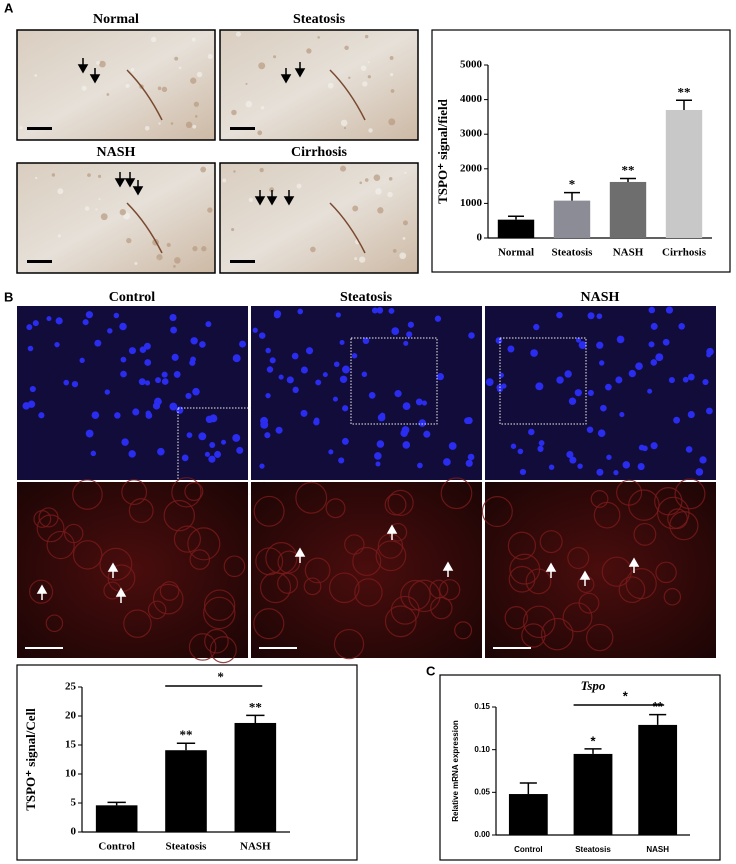  What do you see at coordinates (528, 849) in the screenshot?
I see `x-tick-label: Control` at bounding box center [528, 849].